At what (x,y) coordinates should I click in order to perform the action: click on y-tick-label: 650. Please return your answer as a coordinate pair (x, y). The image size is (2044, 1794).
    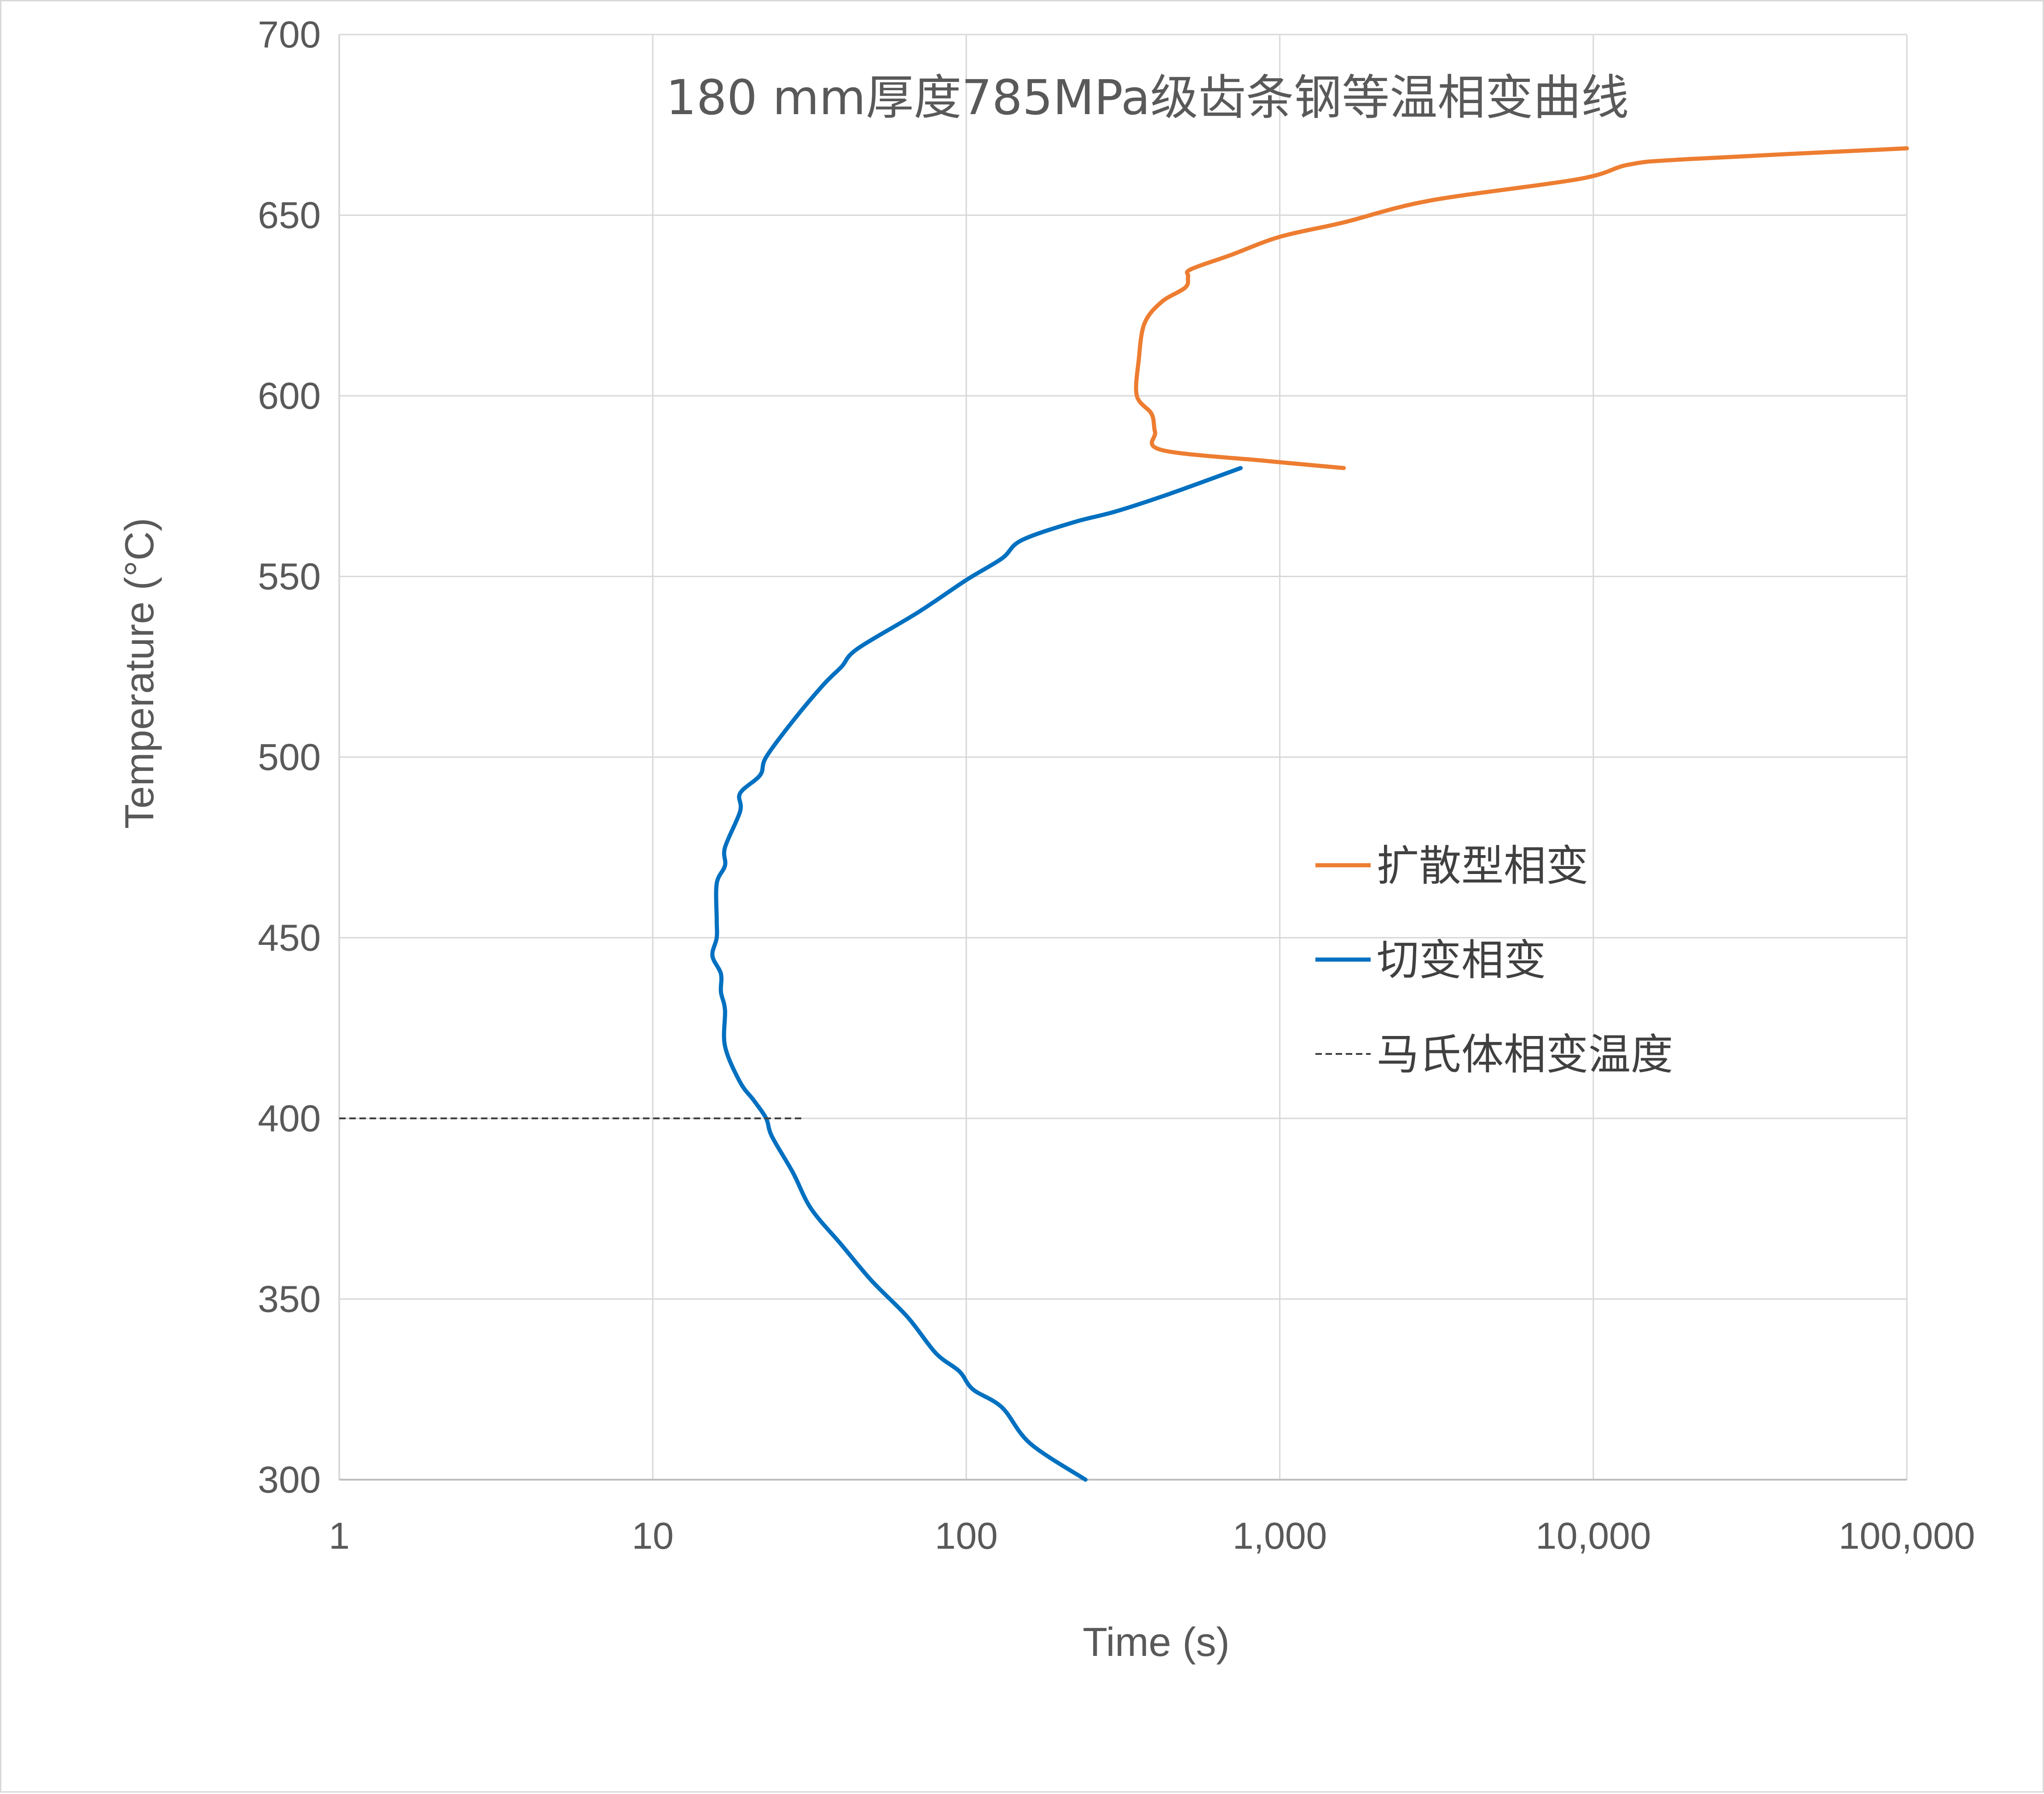
    Looking at the image, I should click on (289, 216).